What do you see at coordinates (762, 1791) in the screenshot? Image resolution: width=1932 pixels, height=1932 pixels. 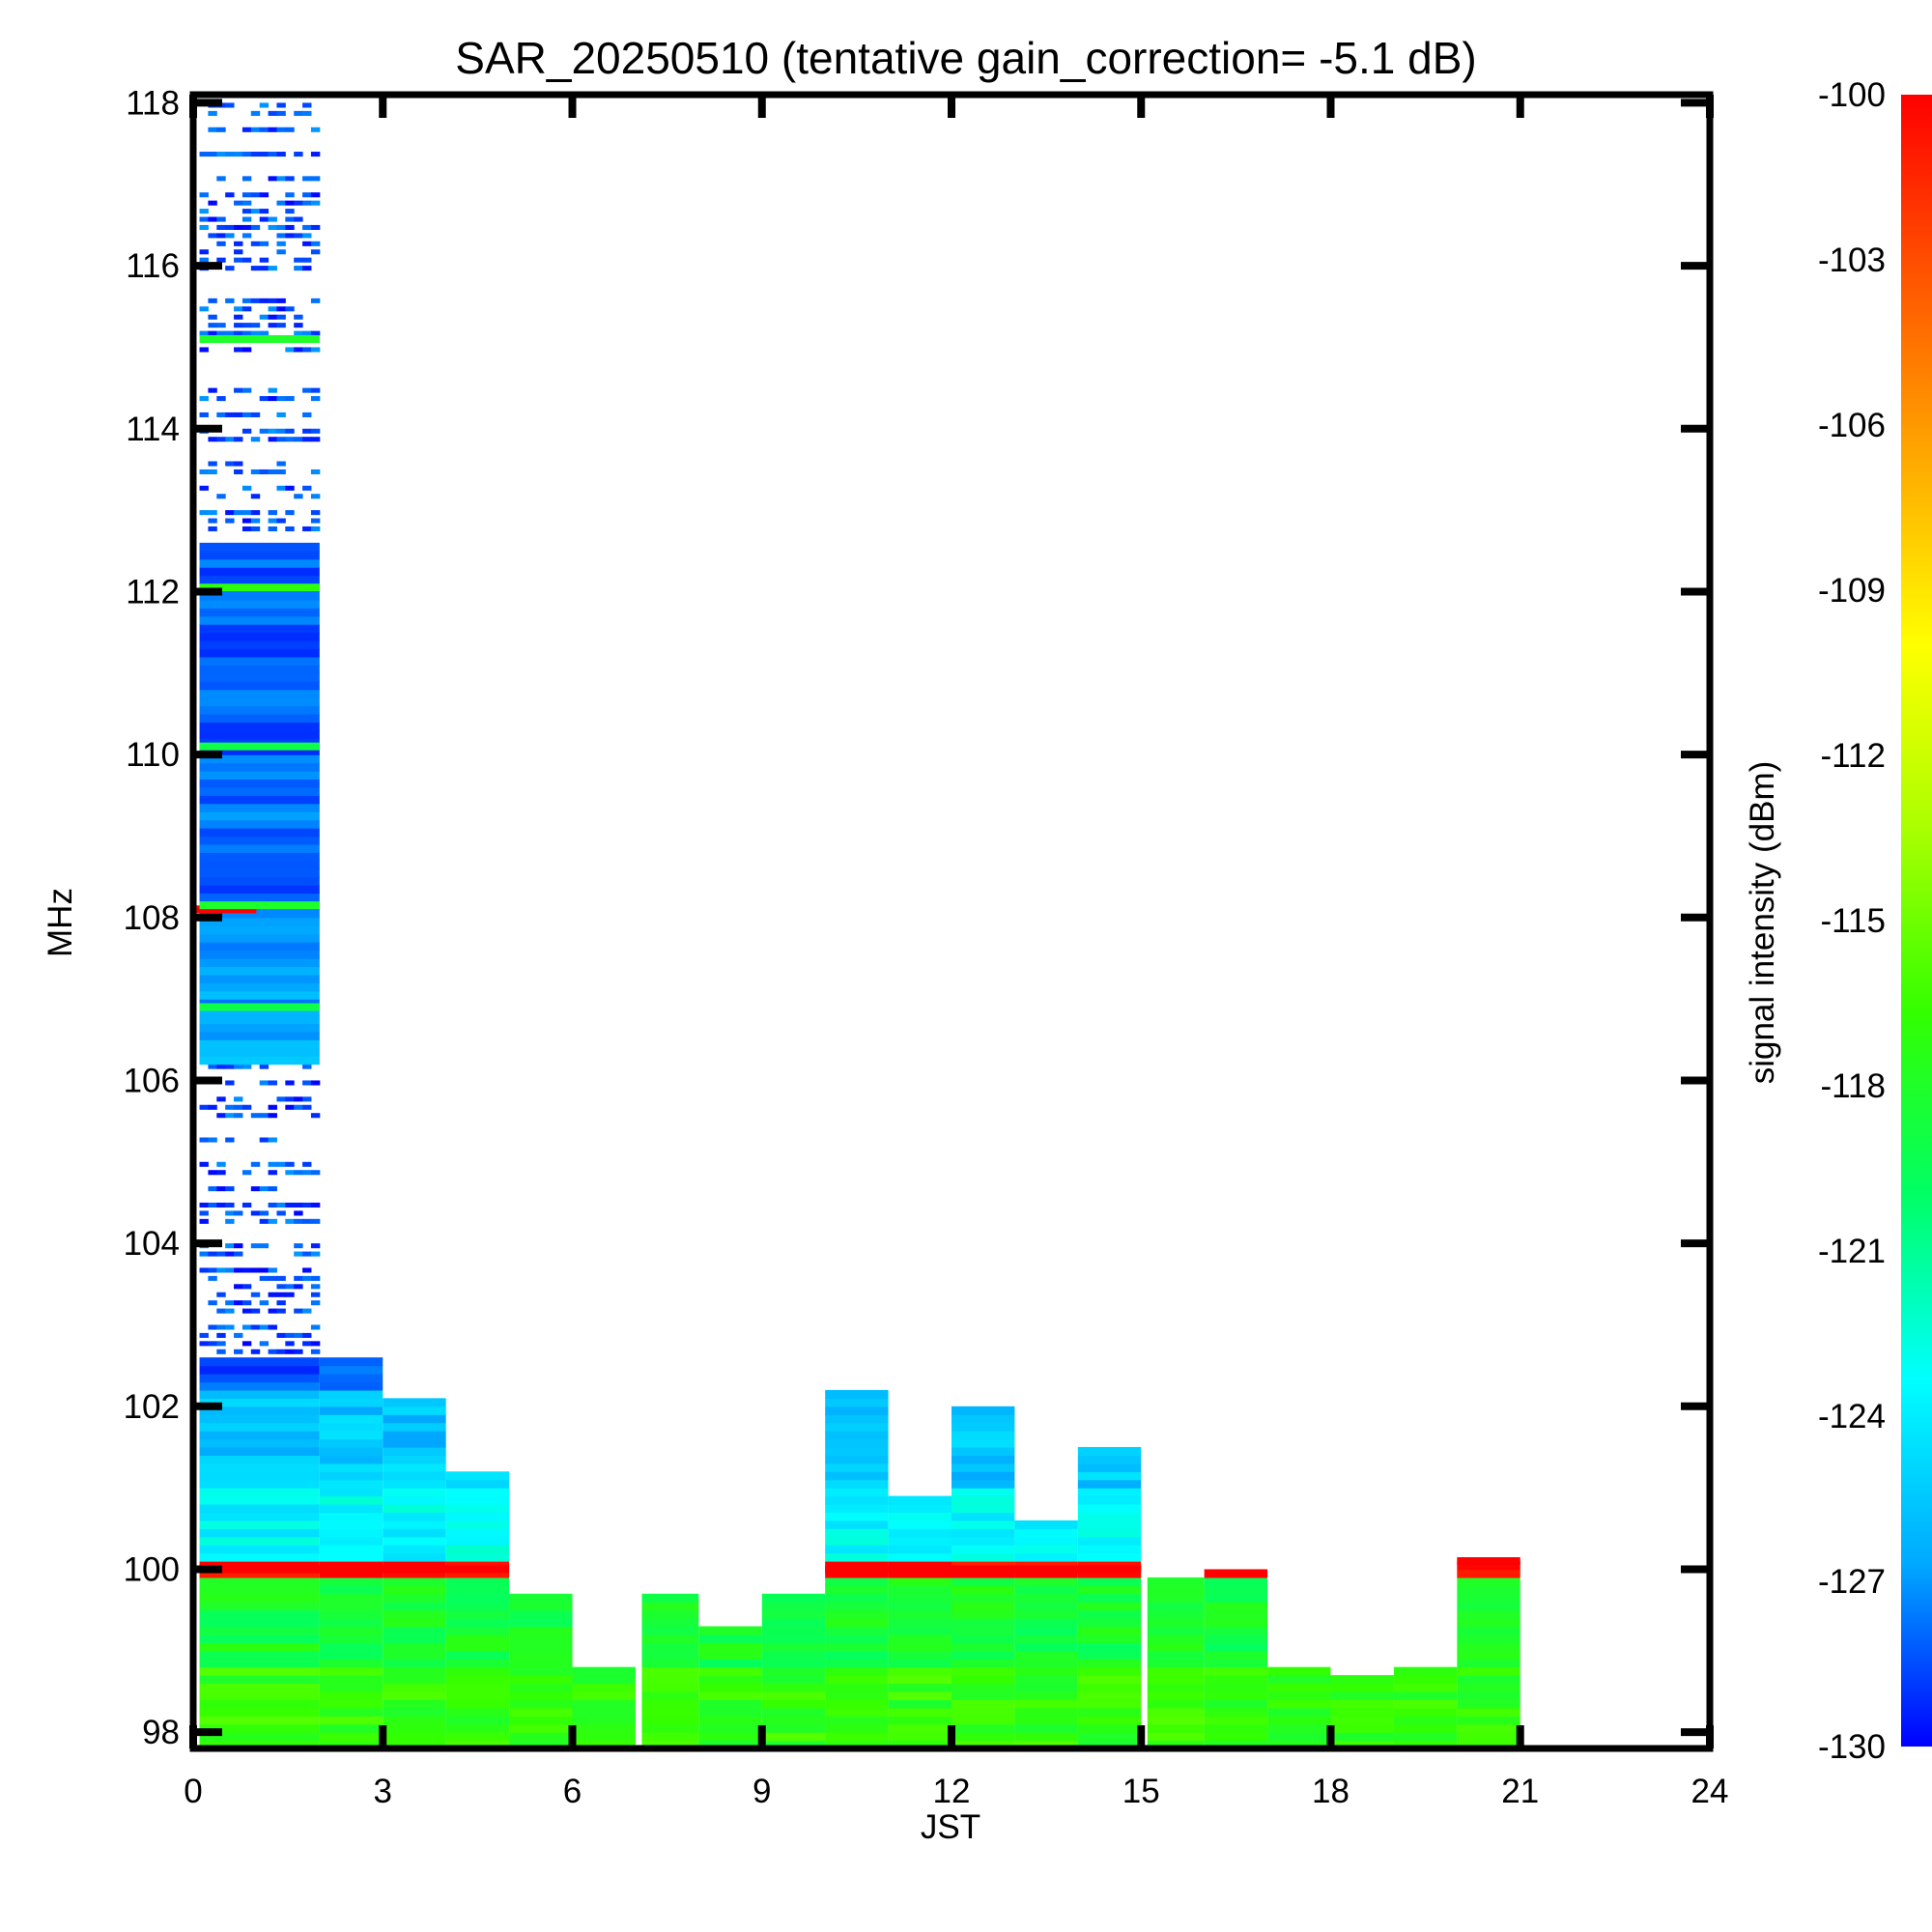 I see `x-tick-label: 9` at bounding box center [762, 1791].